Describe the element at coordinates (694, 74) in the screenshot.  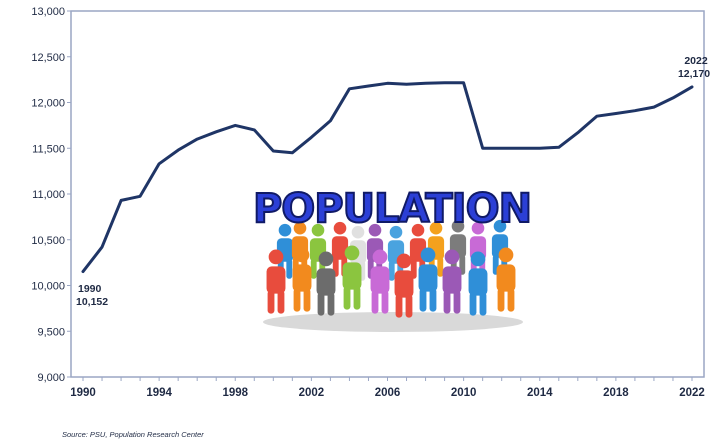
I see `end-value-label: 12,170` at that location.